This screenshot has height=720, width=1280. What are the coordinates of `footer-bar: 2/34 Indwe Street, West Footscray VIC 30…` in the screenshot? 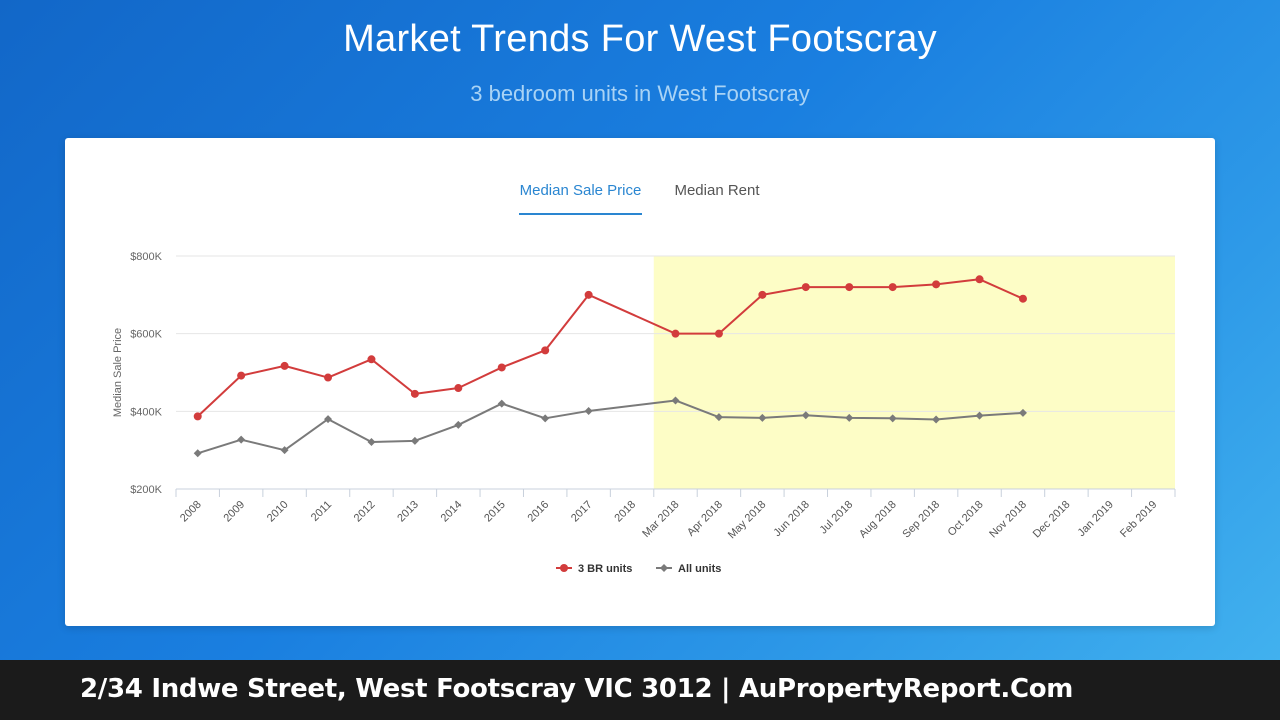 It's located at (640, 690).